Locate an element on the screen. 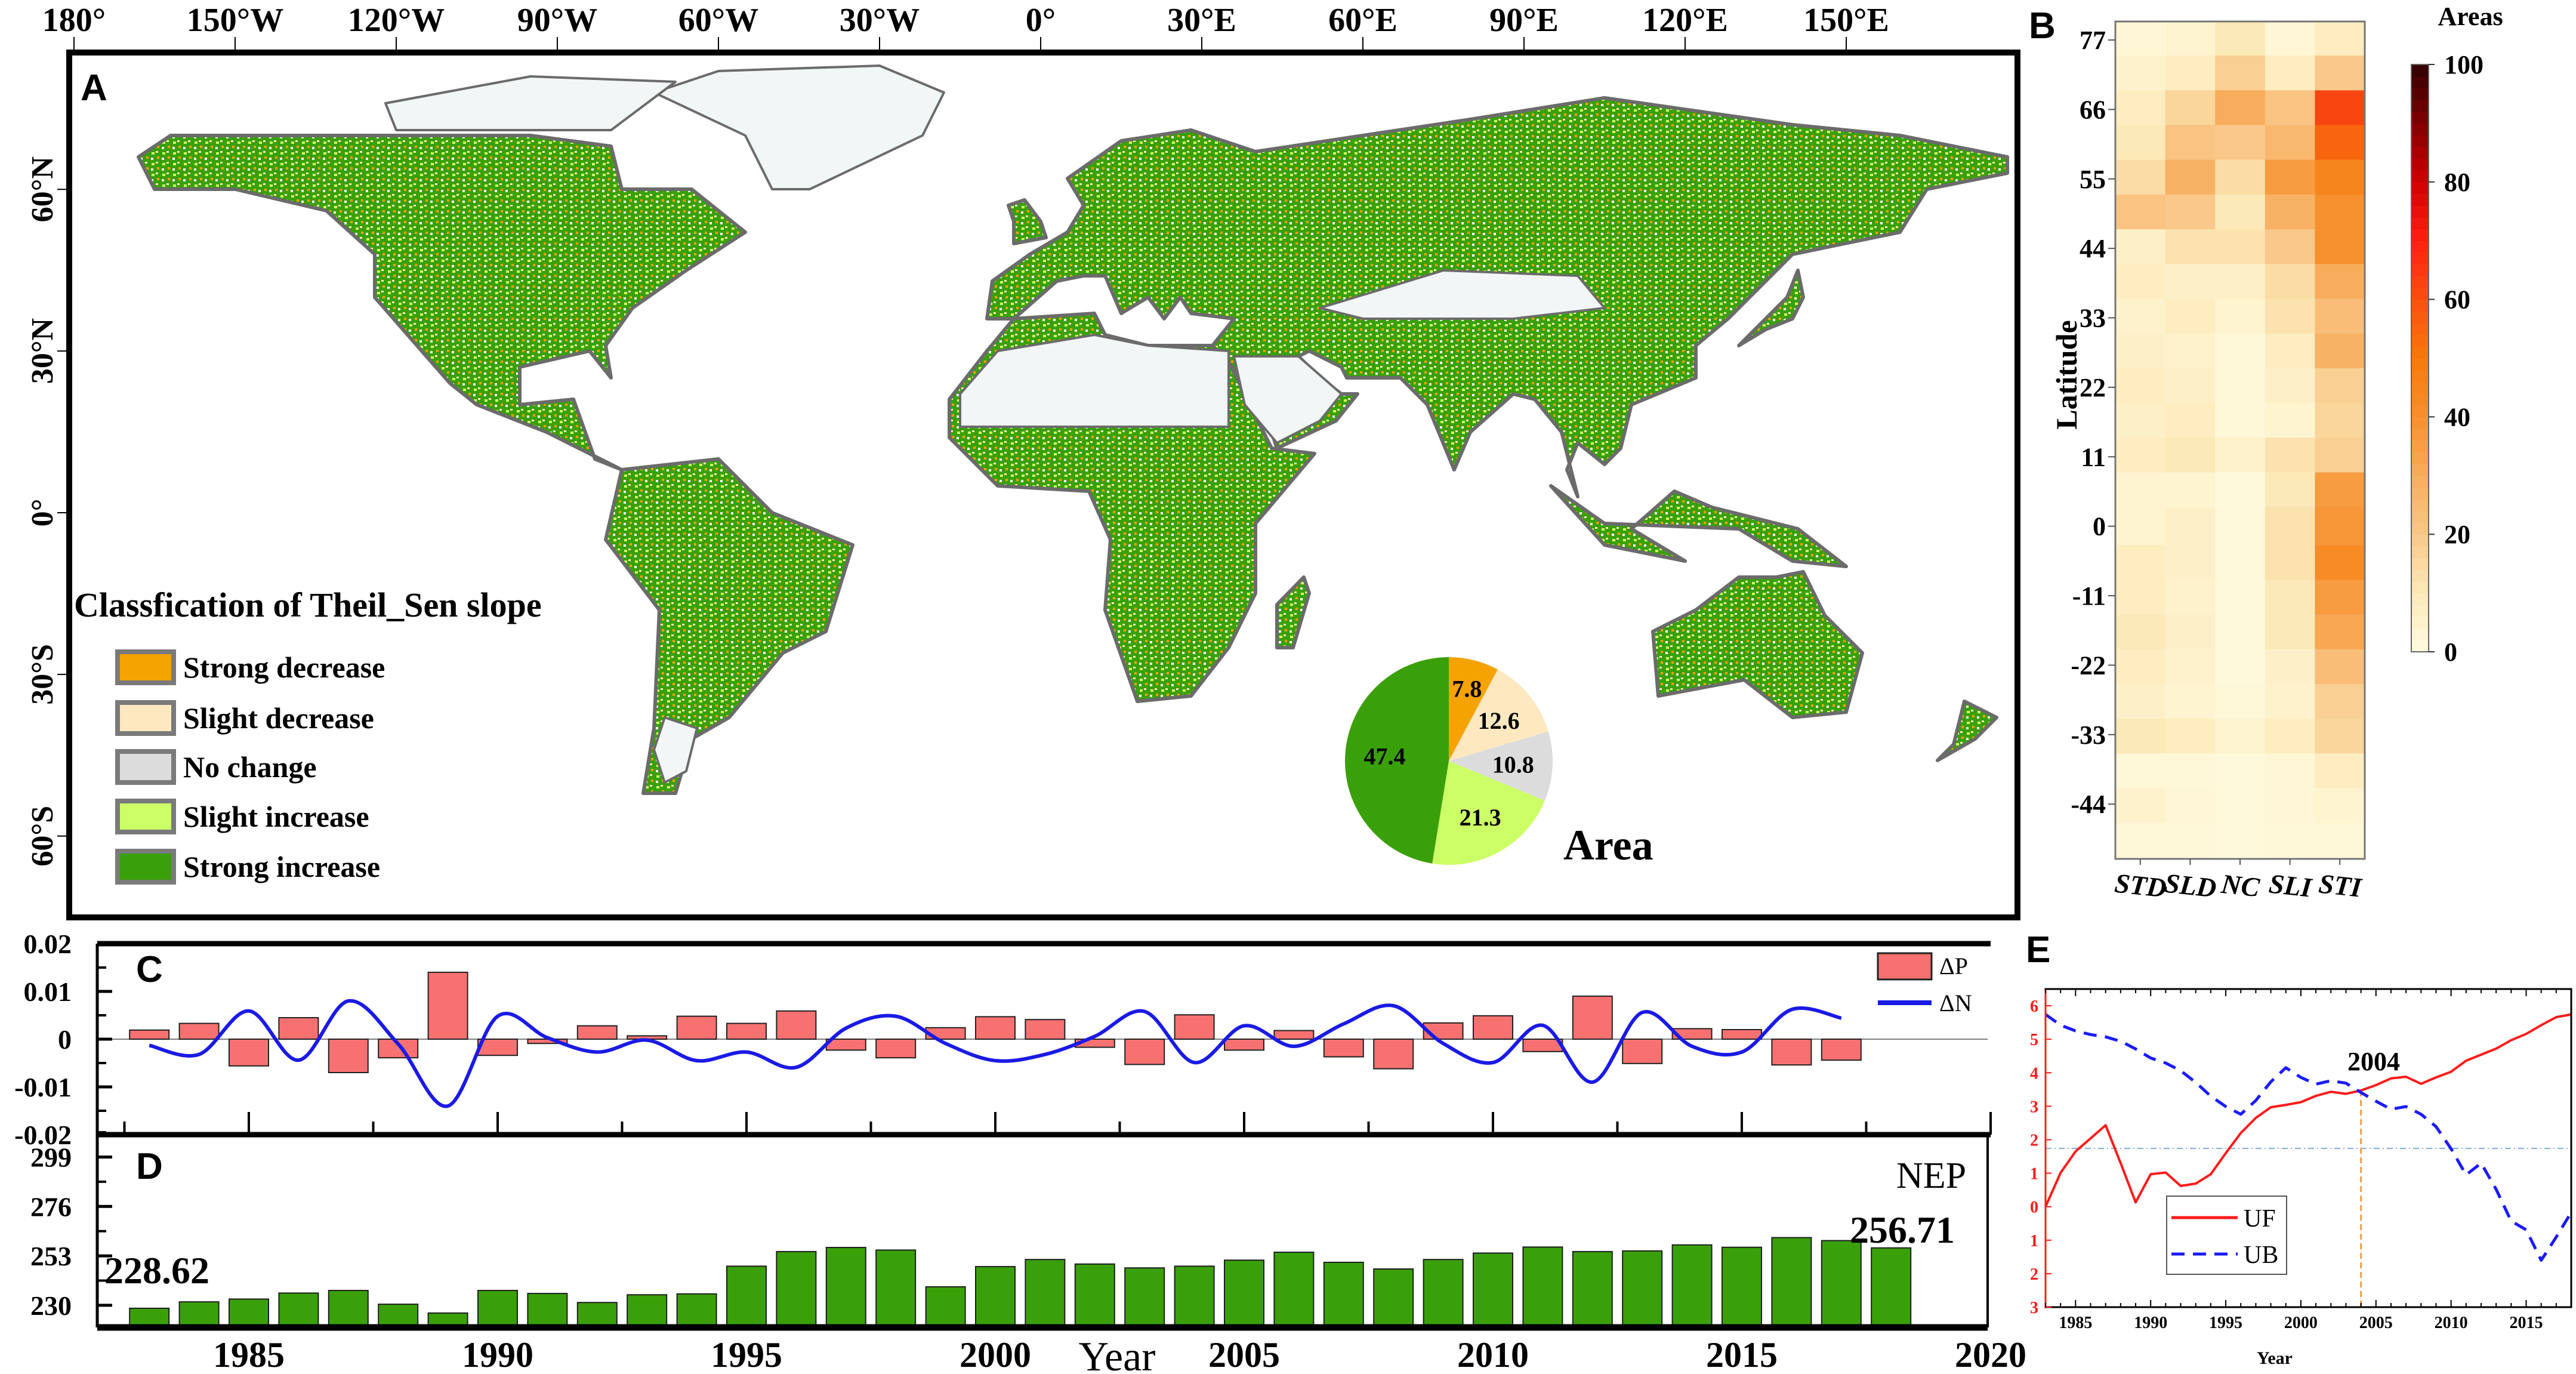 The image size is (2576, 1374). lon-tick-label: 30°E is located at coordinates (1202, 20).